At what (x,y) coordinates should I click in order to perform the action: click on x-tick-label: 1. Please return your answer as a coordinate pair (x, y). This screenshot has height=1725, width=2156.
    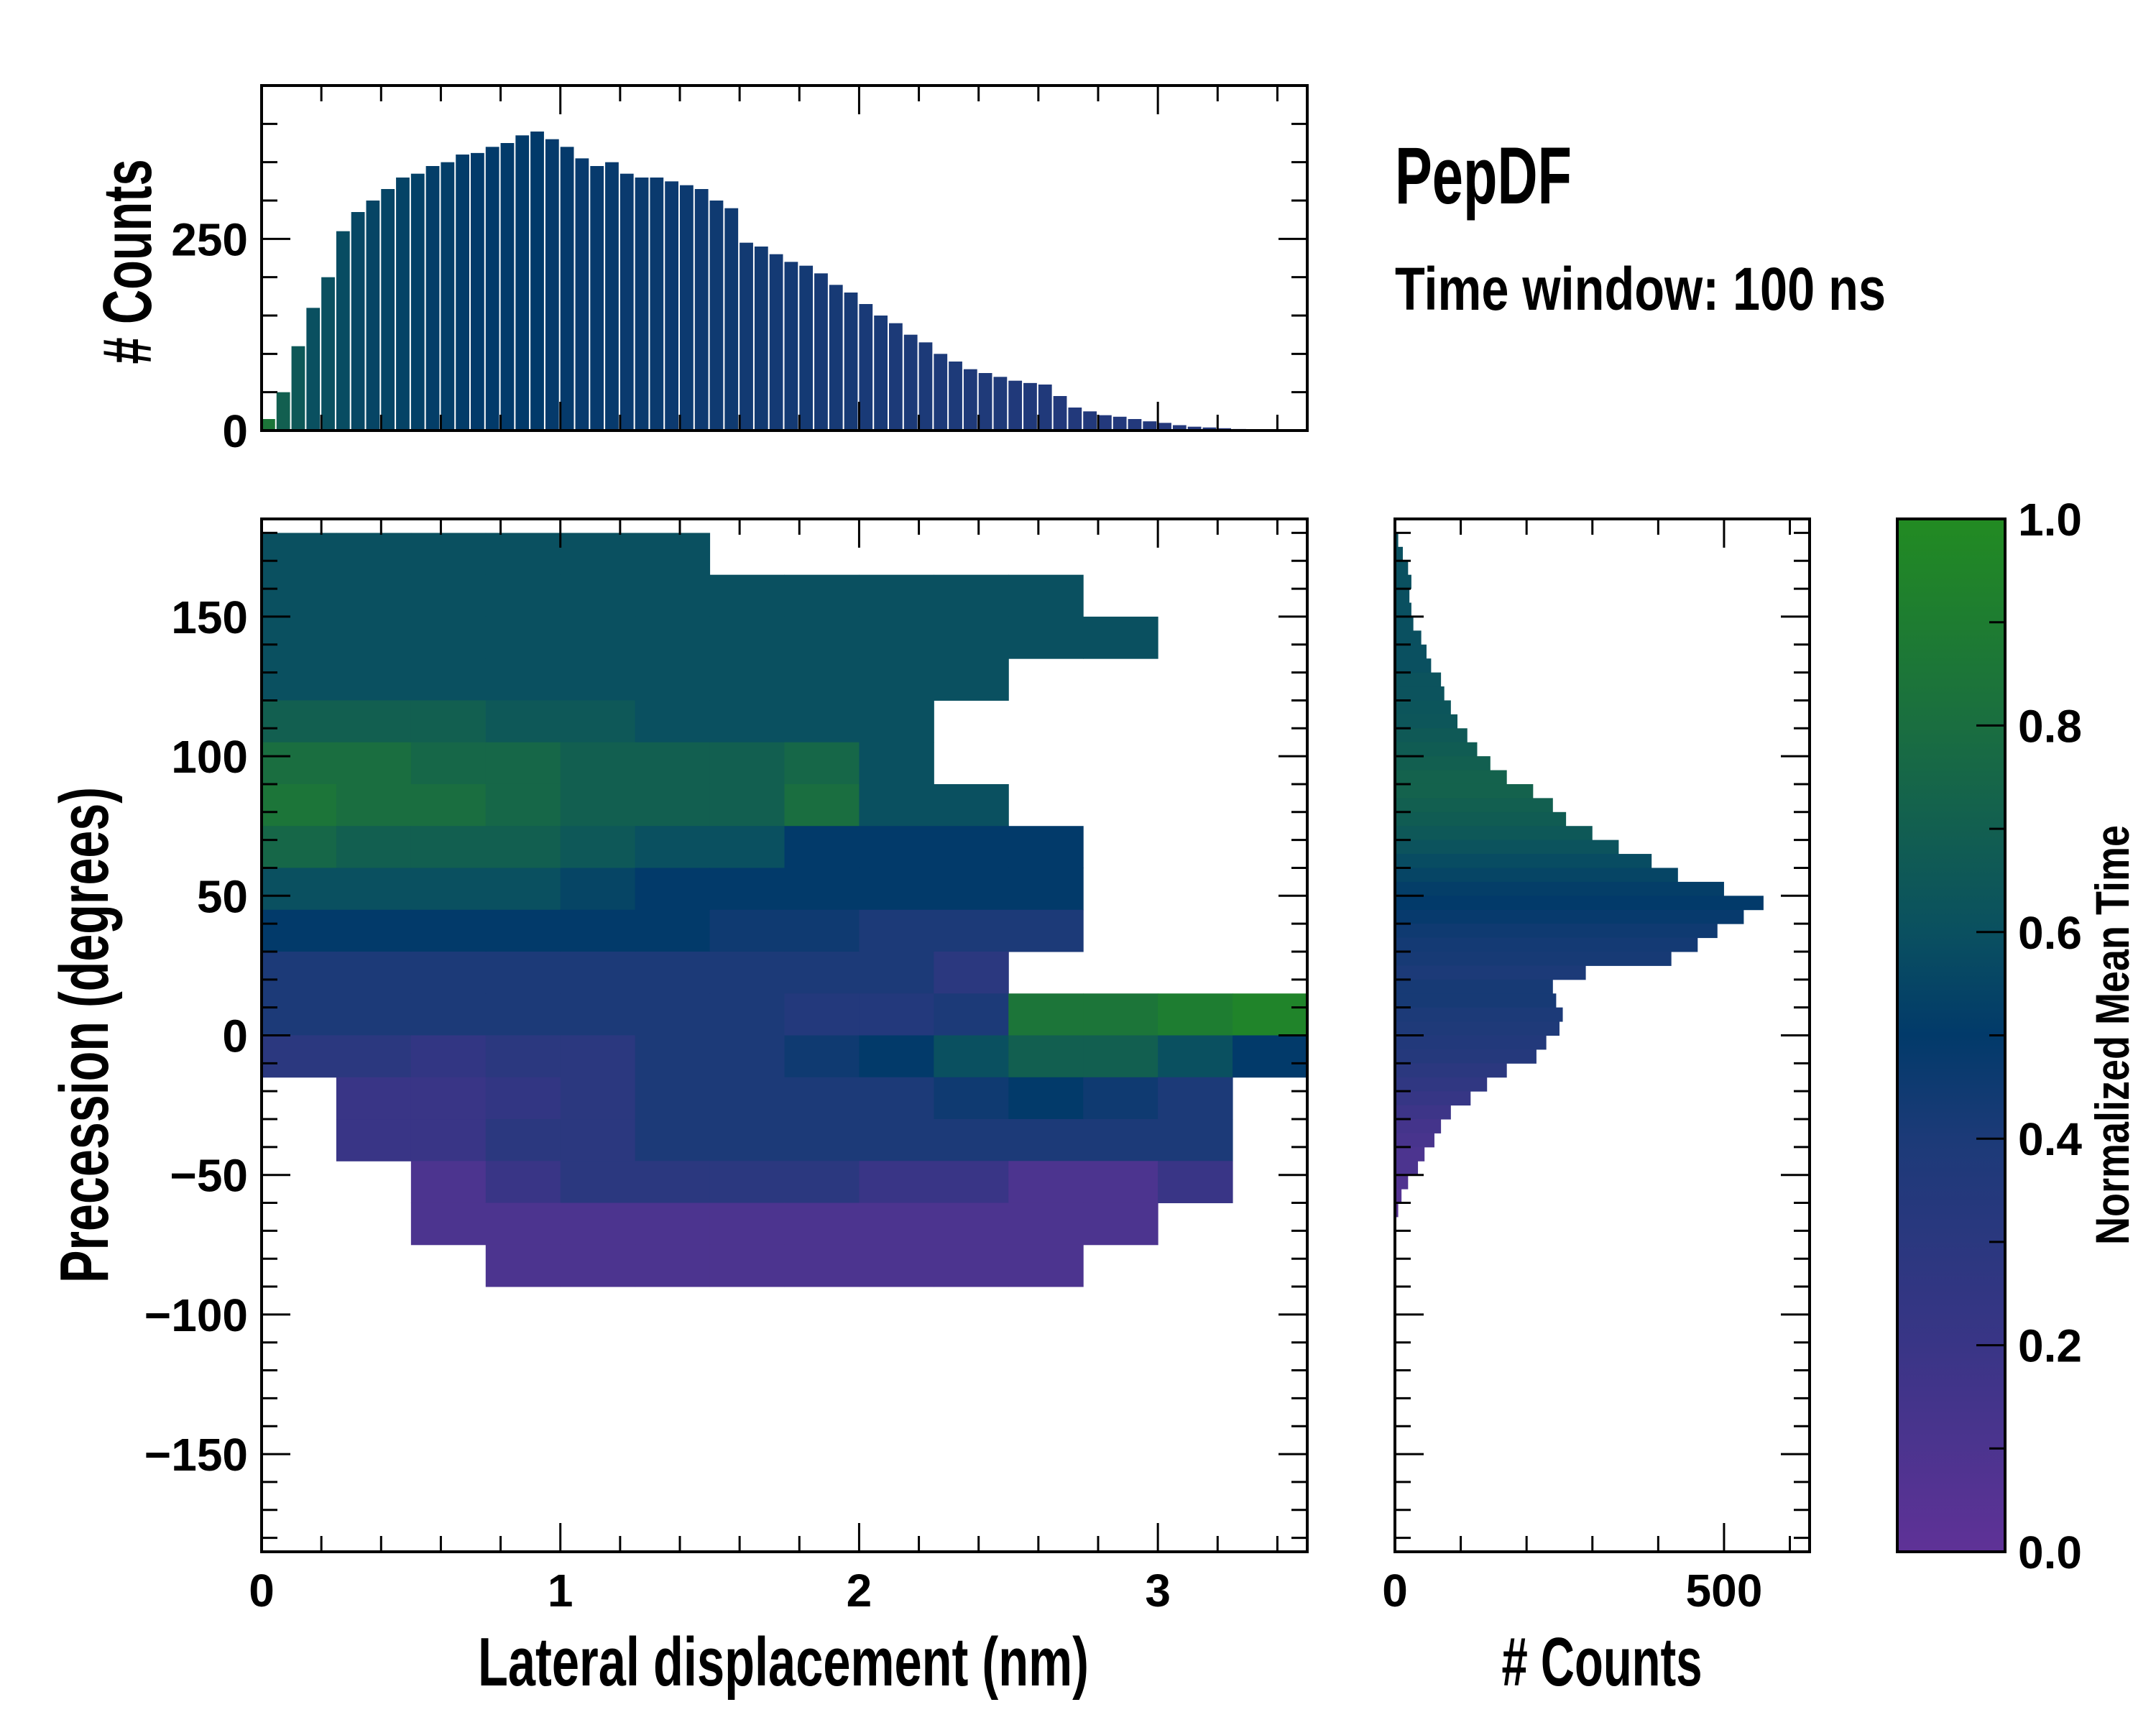
    Looking at the image, I should click on (560, 1590).